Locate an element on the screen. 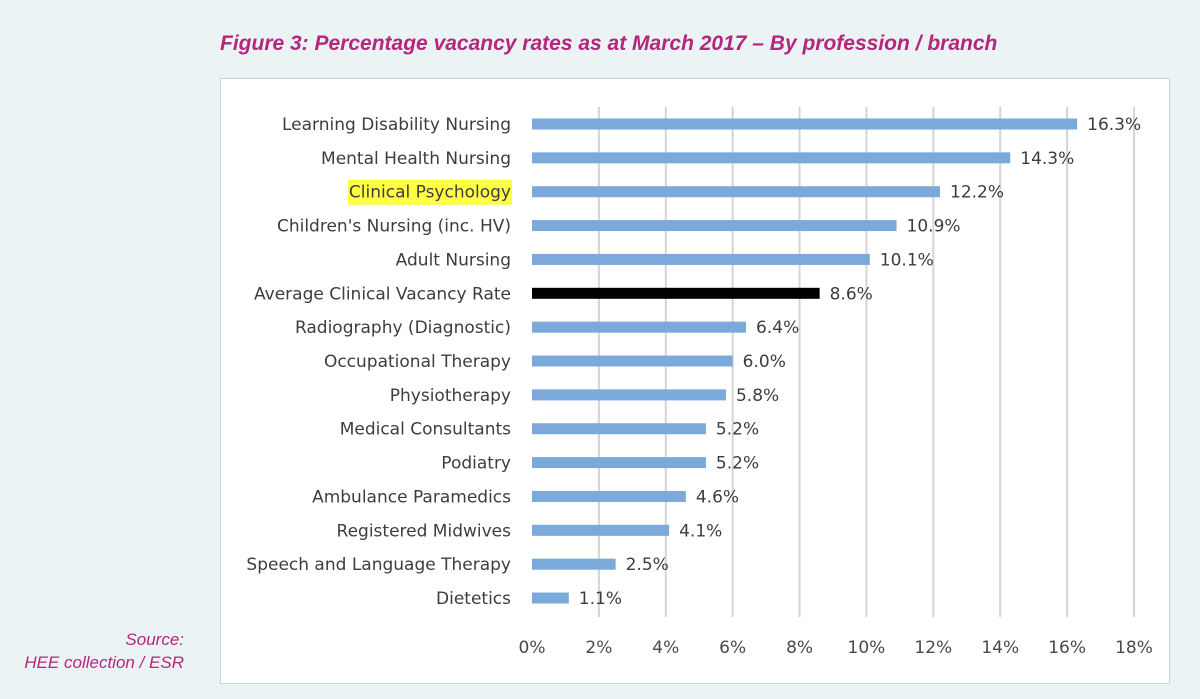  x-tick-label: 10% is located at coordinates (867, 648).